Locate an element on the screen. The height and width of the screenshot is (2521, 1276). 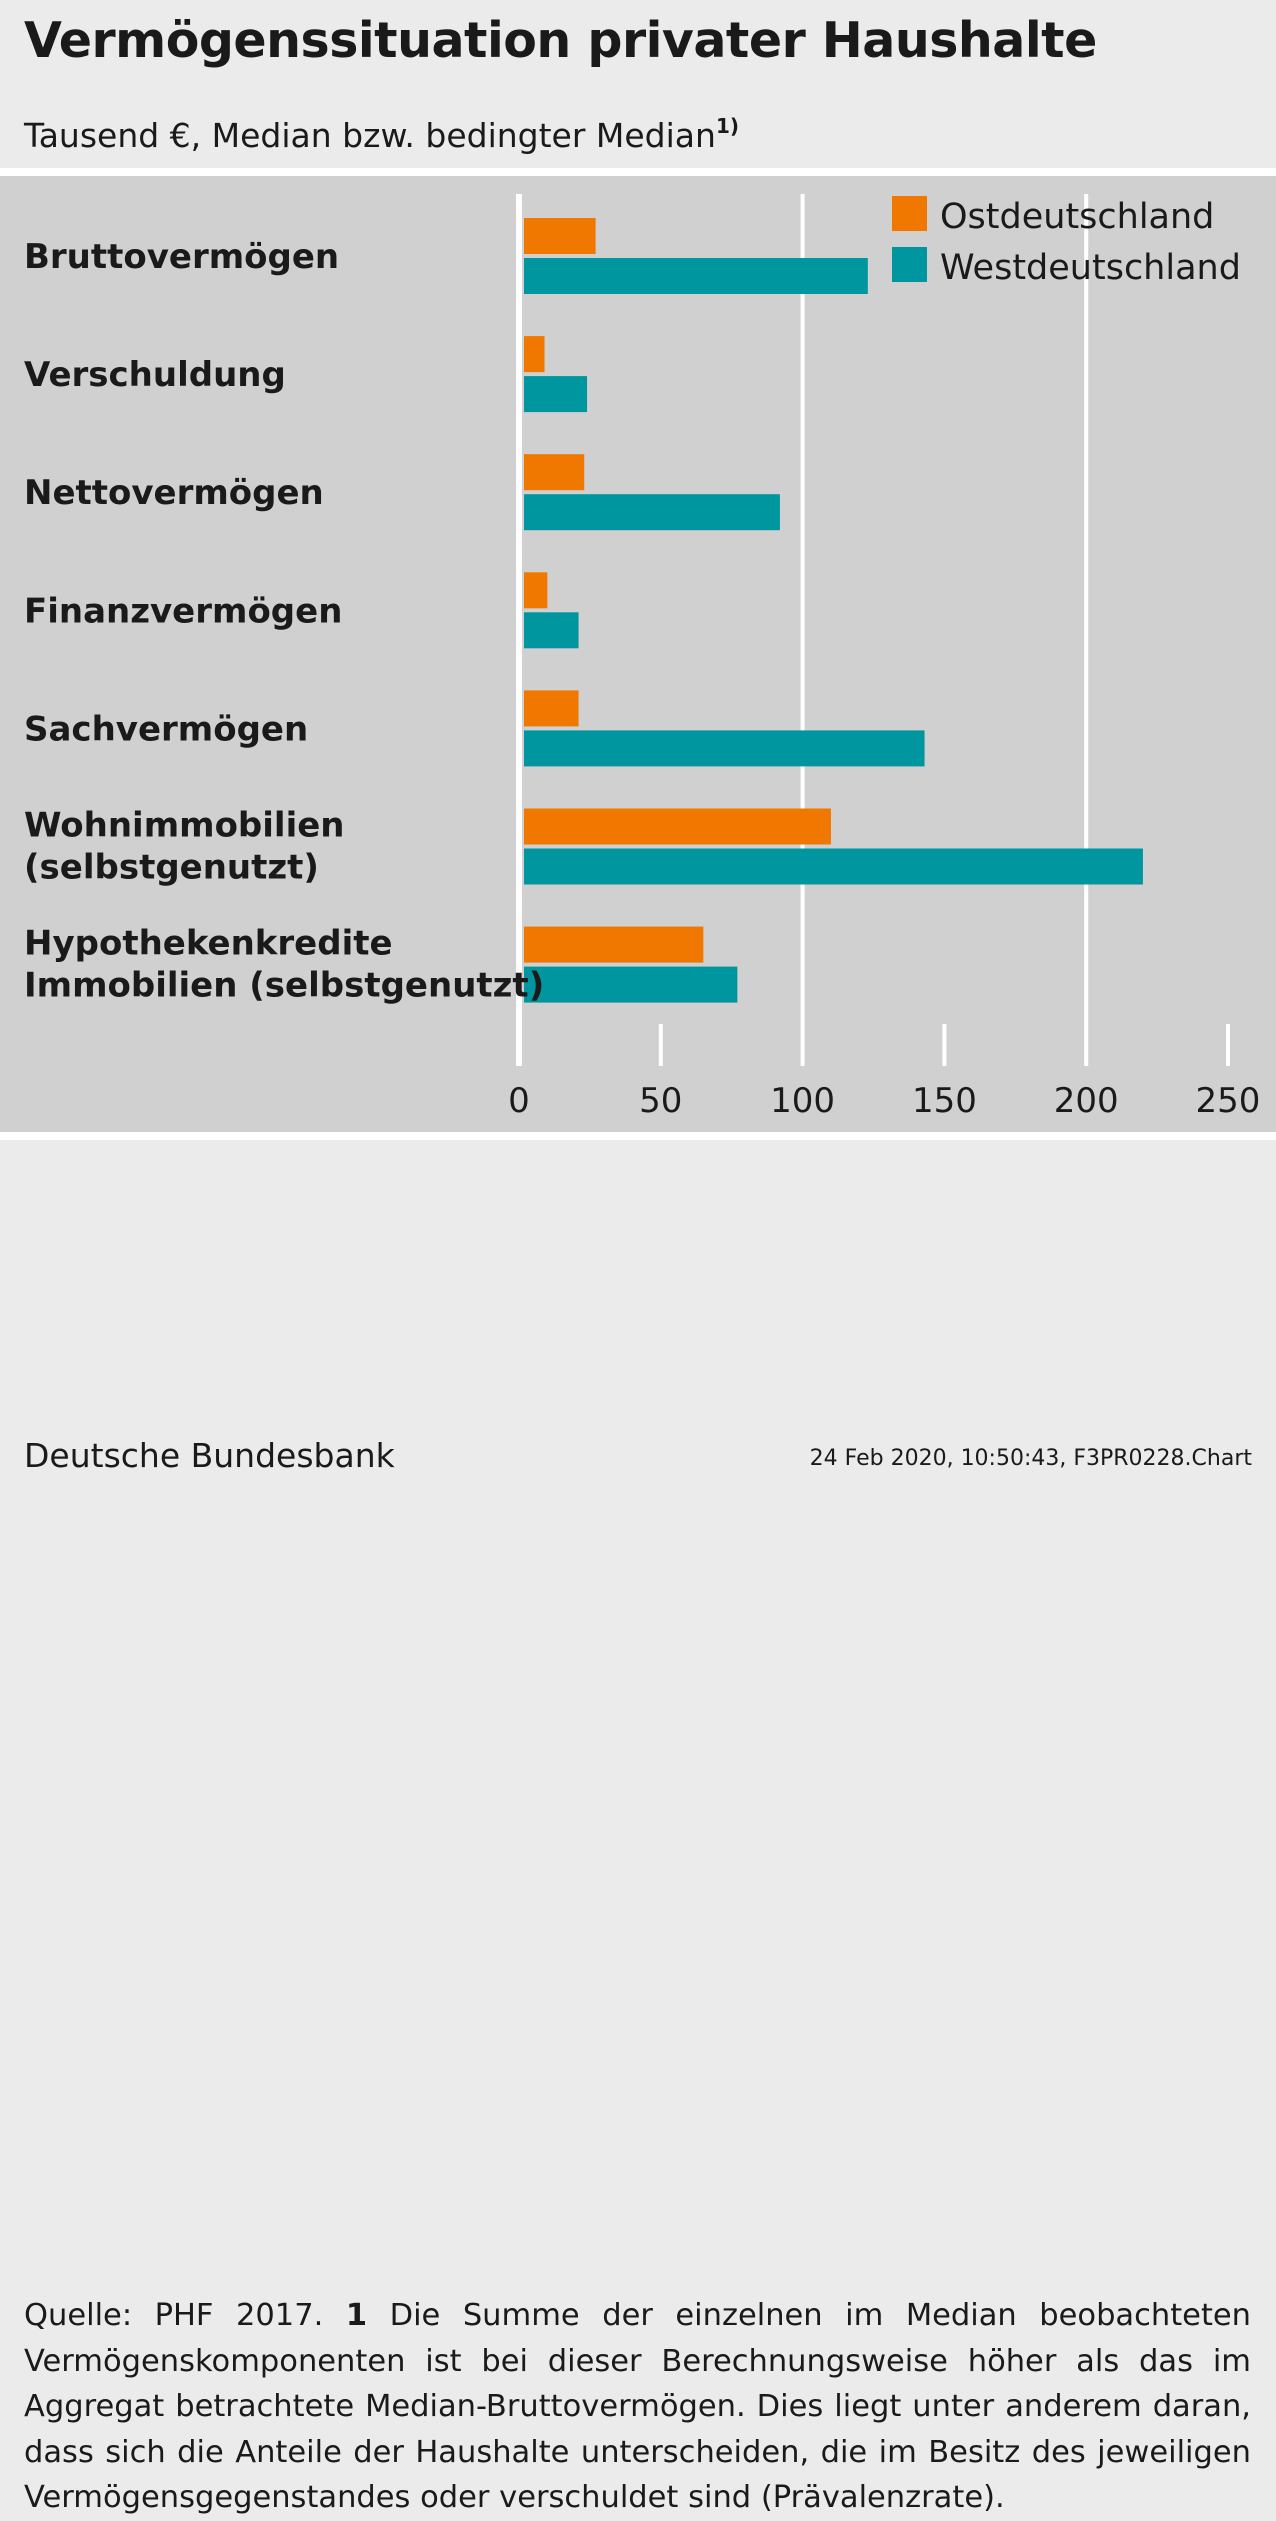
separator-top is located at coordinates (638, 172).